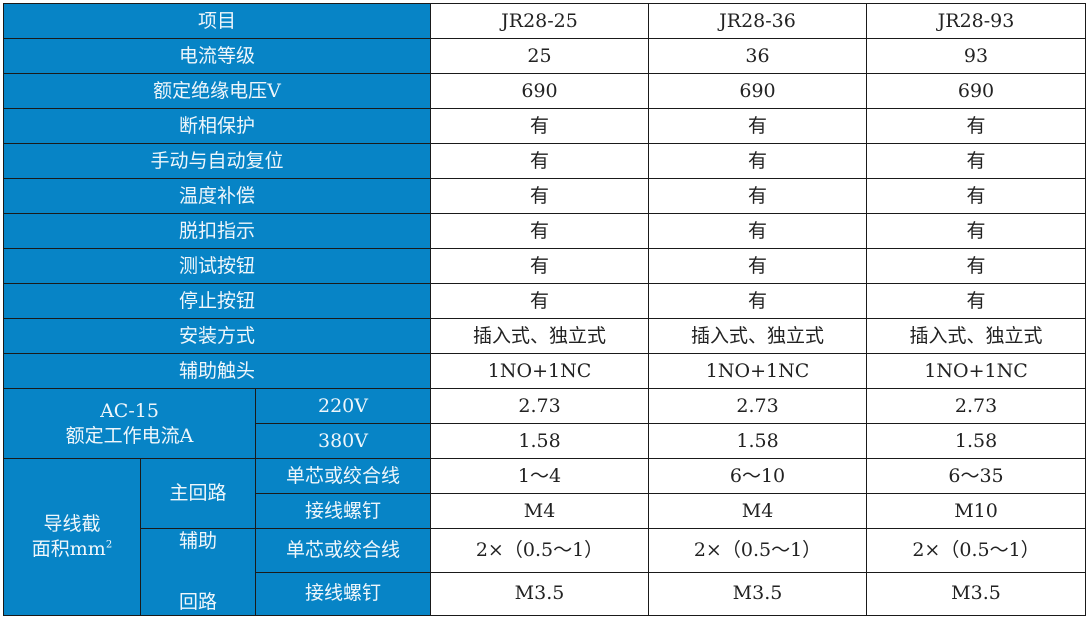 The image size is (1088, 619). I want to click on table-row: 接线螺钉 M3.5 M3.5 M3.5, so click(545, 594).